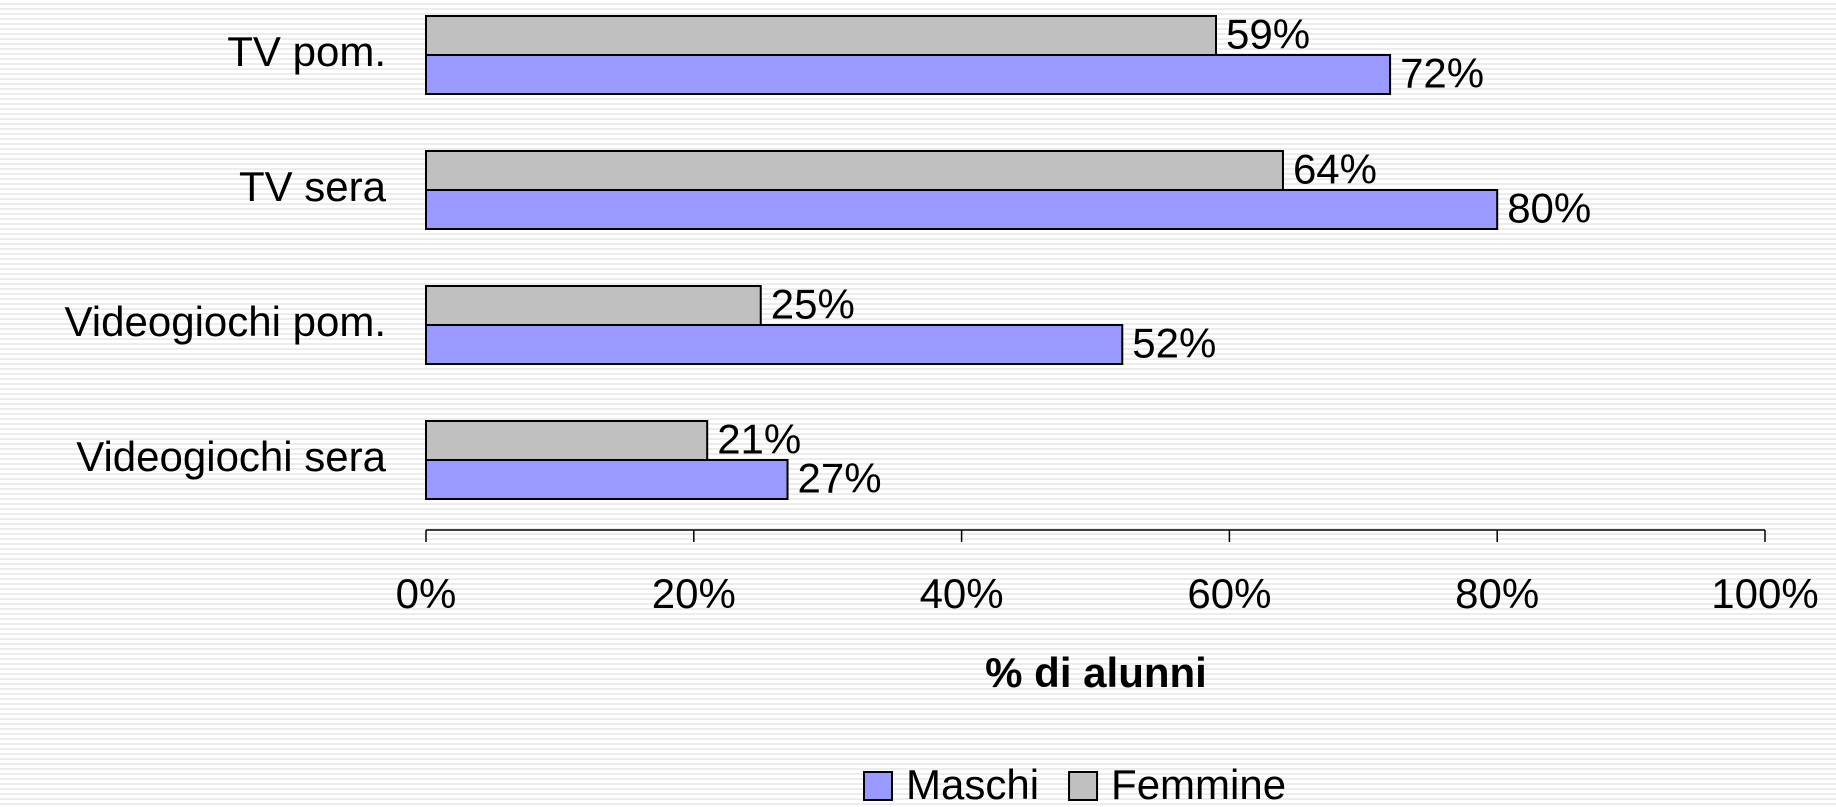  What do you see at coordinates (1096, 672) in the screenshot?
I see `x-axis-label: % di alunni` at bounding box center [1096, 672].